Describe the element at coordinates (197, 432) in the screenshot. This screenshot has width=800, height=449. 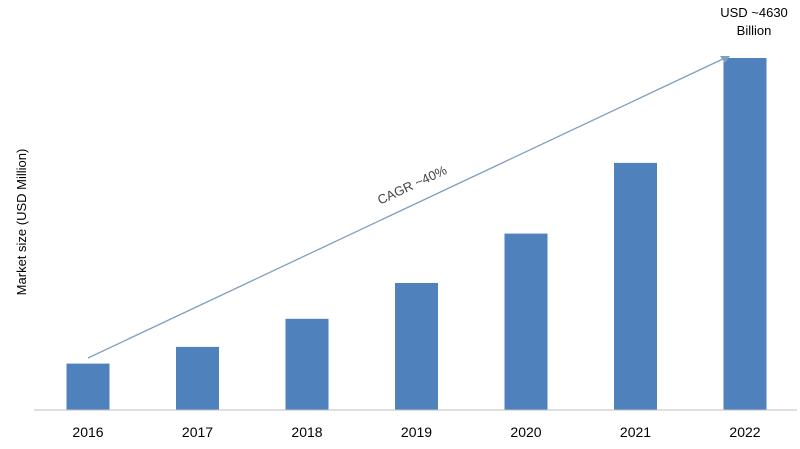
I see `x-tick-2017: 2017` at that location.